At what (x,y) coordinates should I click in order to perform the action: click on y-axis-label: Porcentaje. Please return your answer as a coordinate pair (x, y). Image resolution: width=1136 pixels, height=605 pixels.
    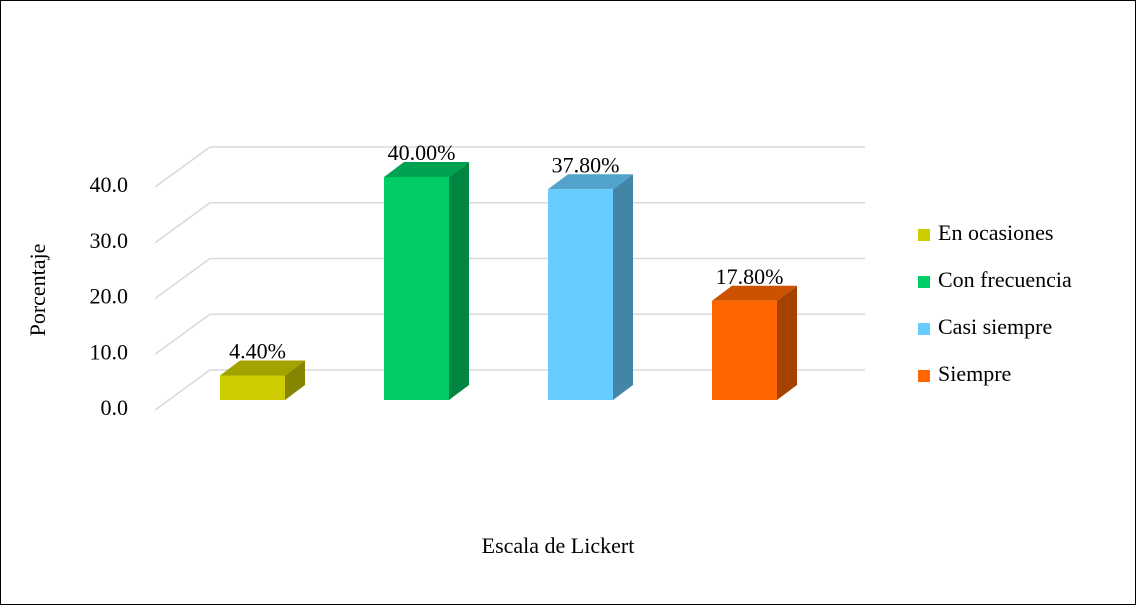
    Looking at the image, I should click on (37, 290).